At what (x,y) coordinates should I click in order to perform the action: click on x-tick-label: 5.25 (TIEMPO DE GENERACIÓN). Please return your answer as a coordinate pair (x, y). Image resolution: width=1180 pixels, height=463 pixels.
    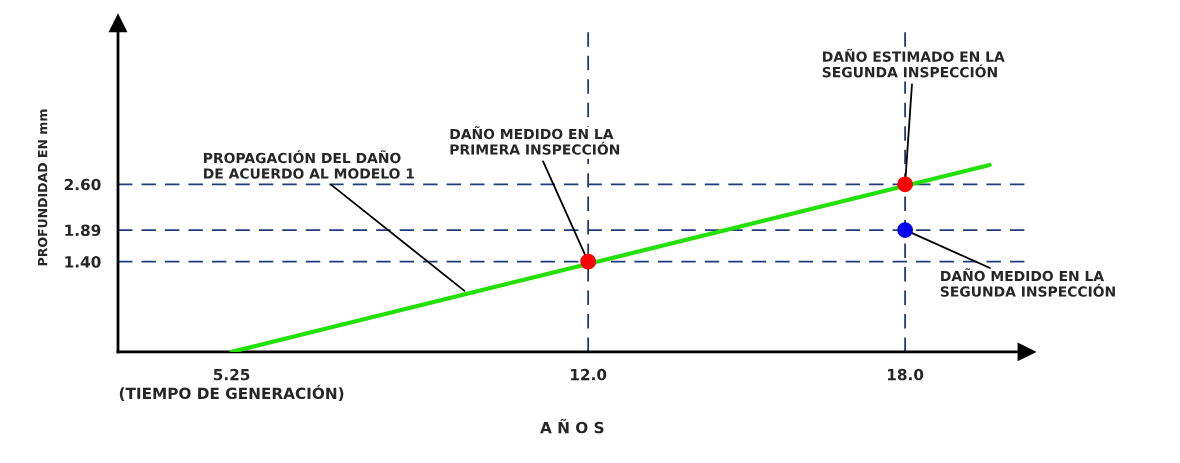
    Looking at the image, I should click on (231, 384).